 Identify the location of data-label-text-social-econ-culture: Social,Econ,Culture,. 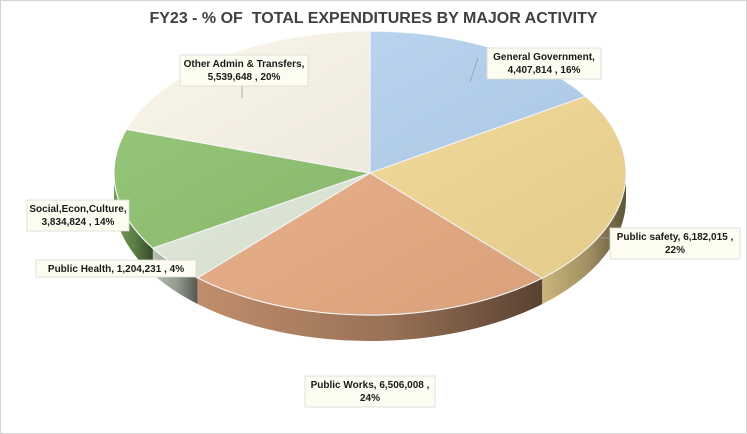
(77, 209).